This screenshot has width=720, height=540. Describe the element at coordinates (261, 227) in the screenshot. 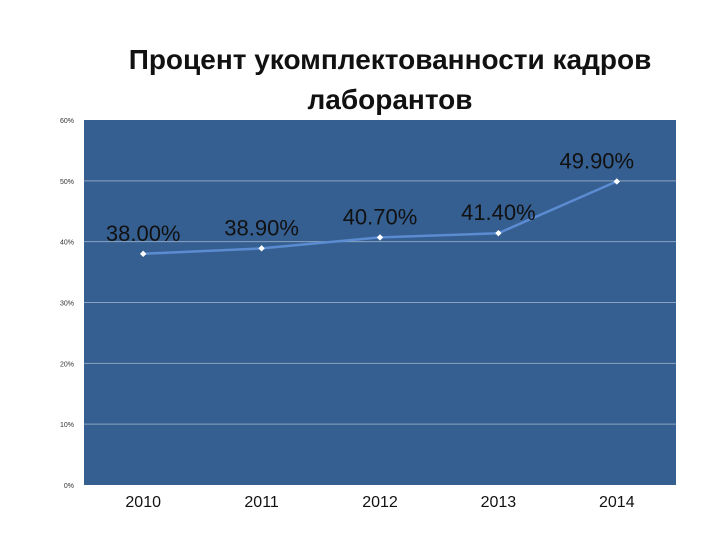

I see `data-label: 38.90%` at that location.